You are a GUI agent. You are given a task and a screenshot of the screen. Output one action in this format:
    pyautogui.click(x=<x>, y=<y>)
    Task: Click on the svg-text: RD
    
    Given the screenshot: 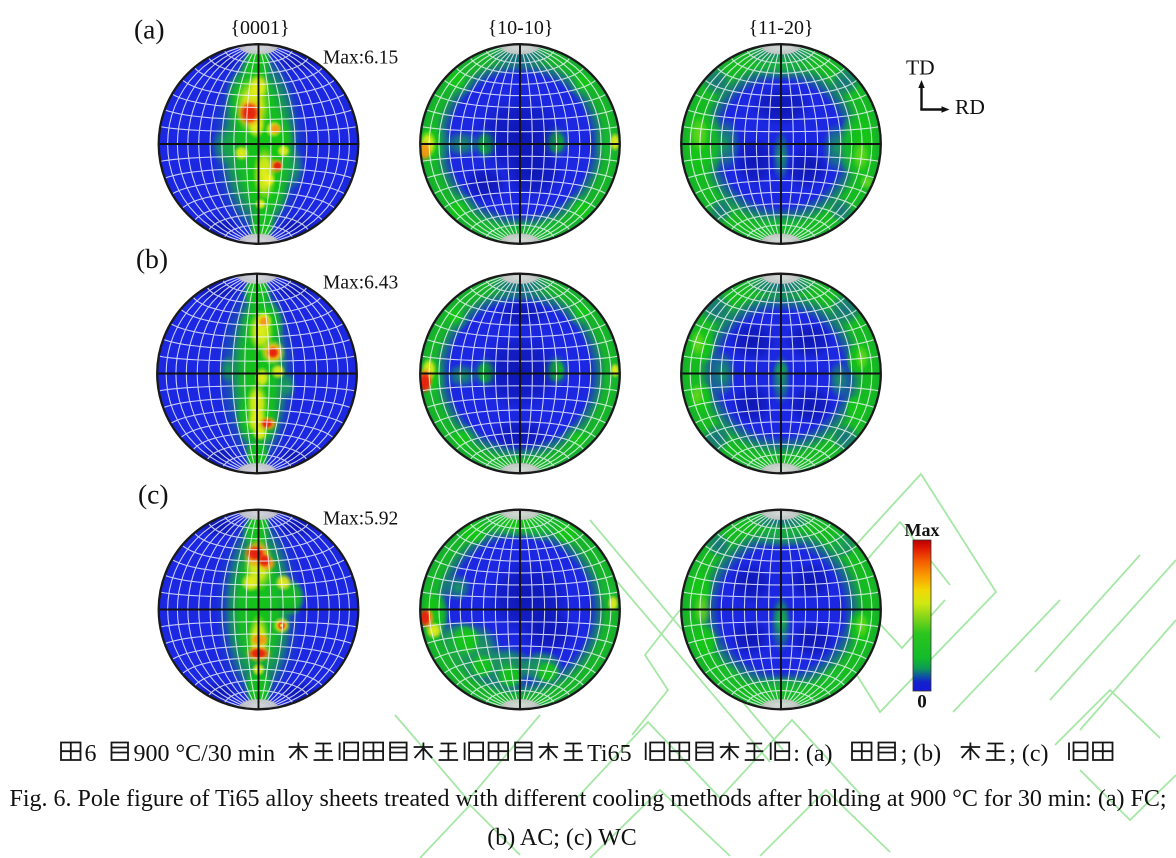 What is the action you would take?
    pyautogui.click(x=970, y=107)
    